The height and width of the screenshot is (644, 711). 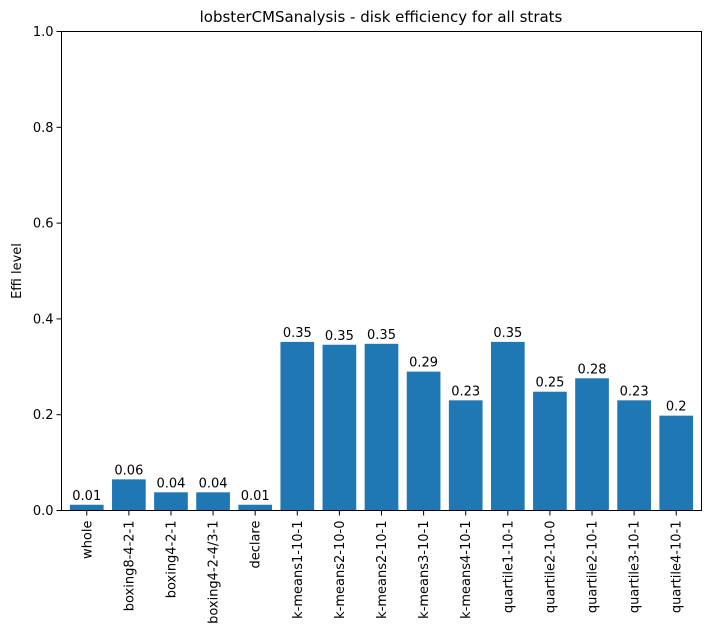 I want to click on x-tick-label: quartile2-10-1, so click(x=593, y=567).